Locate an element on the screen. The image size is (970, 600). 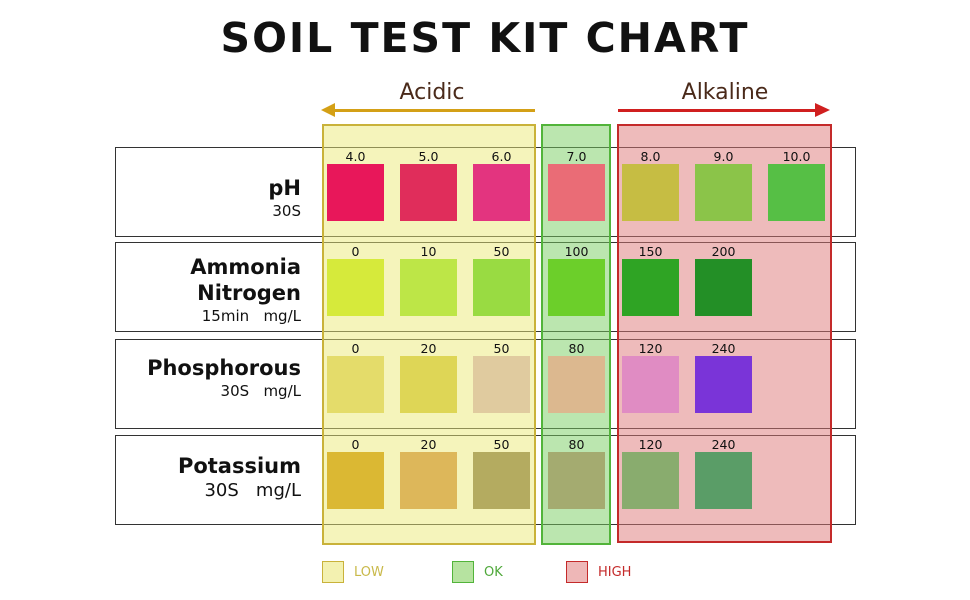
swatch-value: 150 is located at coordinates (650, 251).